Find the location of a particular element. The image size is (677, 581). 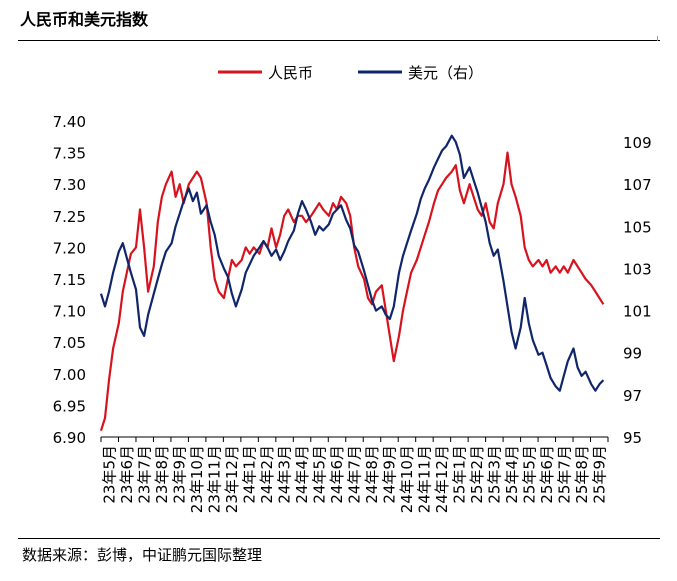

x-tick-label: 25年1月 is located at coordinates (459, 474).